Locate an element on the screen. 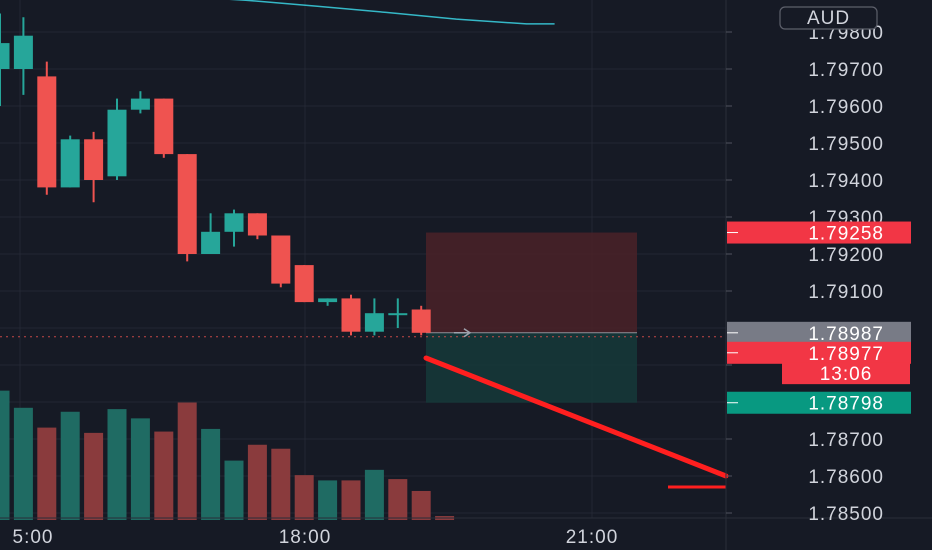 The width and height of the screenshot is (932, 550). price-tick-label: 1.78600 is located at coordinates (846, 477).